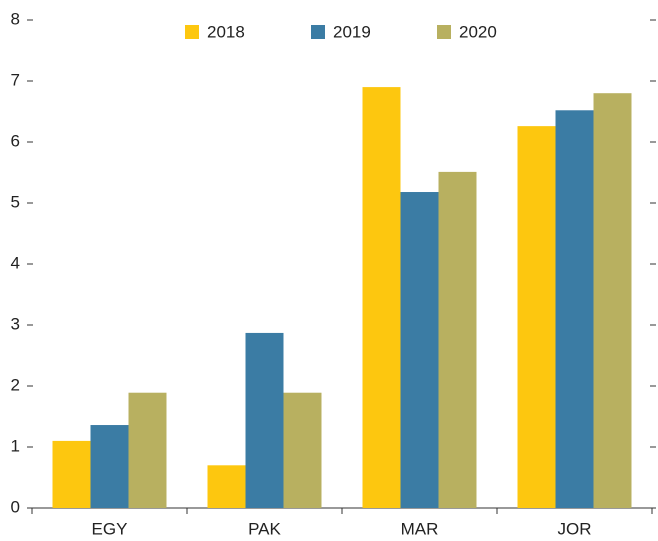 This screenshot has height=541, width=658. What do you see at coordinates (264, 528) in the screenshot?
I see `x-tick-label: PAK` at bounding box center [264, 528].